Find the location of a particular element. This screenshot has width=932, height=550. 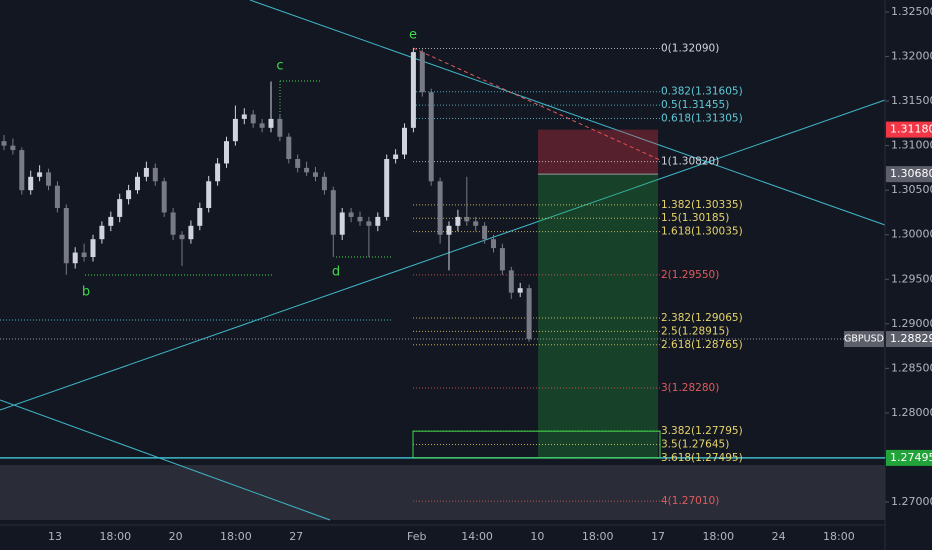

target-zone is located at coordinates (598, 316).